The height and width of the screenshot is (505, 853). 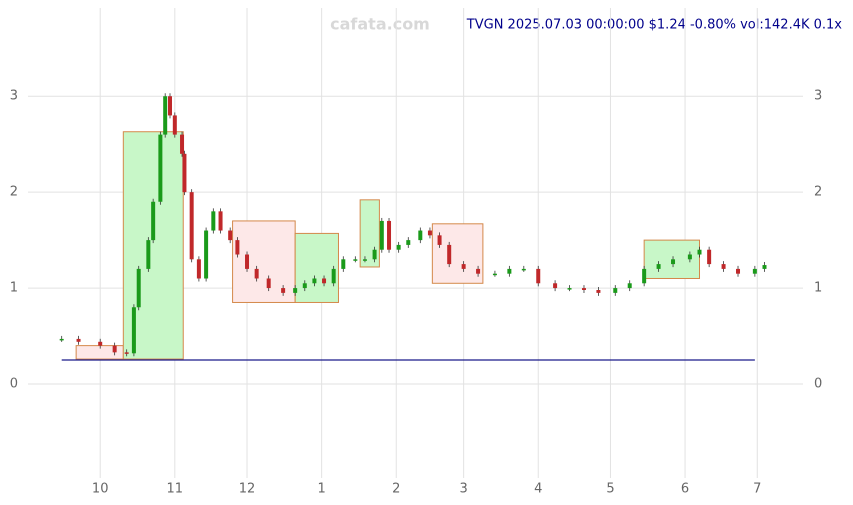 I want to click on y-tick-label-right: 1, so click(x=818, y=288).